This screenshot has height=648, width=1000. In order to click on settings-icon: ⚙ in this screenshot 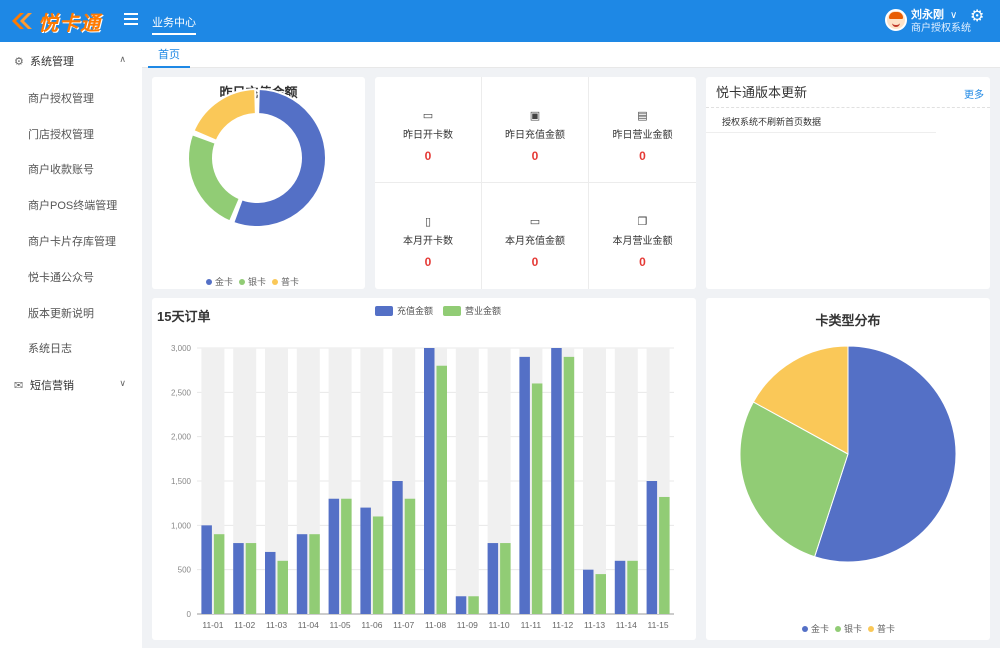, I will do `click(19, 61)`.